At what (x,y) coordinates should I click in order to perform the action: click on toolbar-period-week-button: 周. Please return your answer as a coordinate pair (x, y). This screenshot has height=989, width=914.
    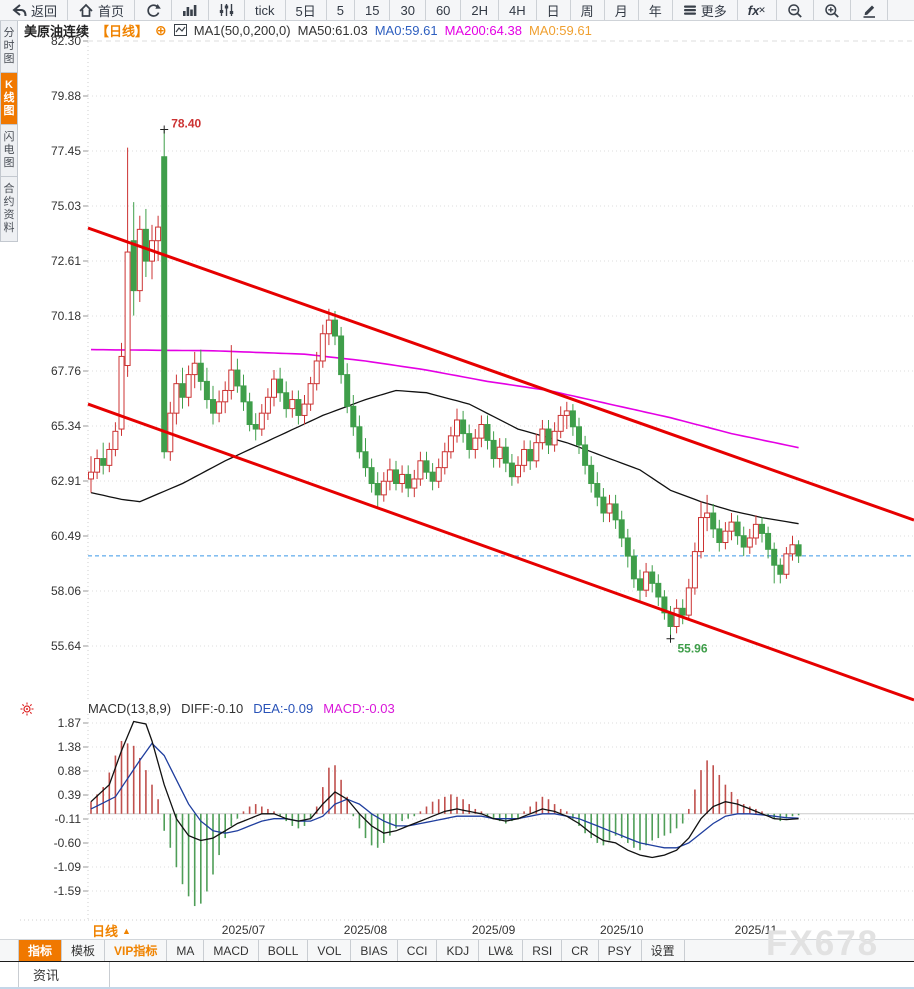
    Looking at the image, I should click on (588, 10).